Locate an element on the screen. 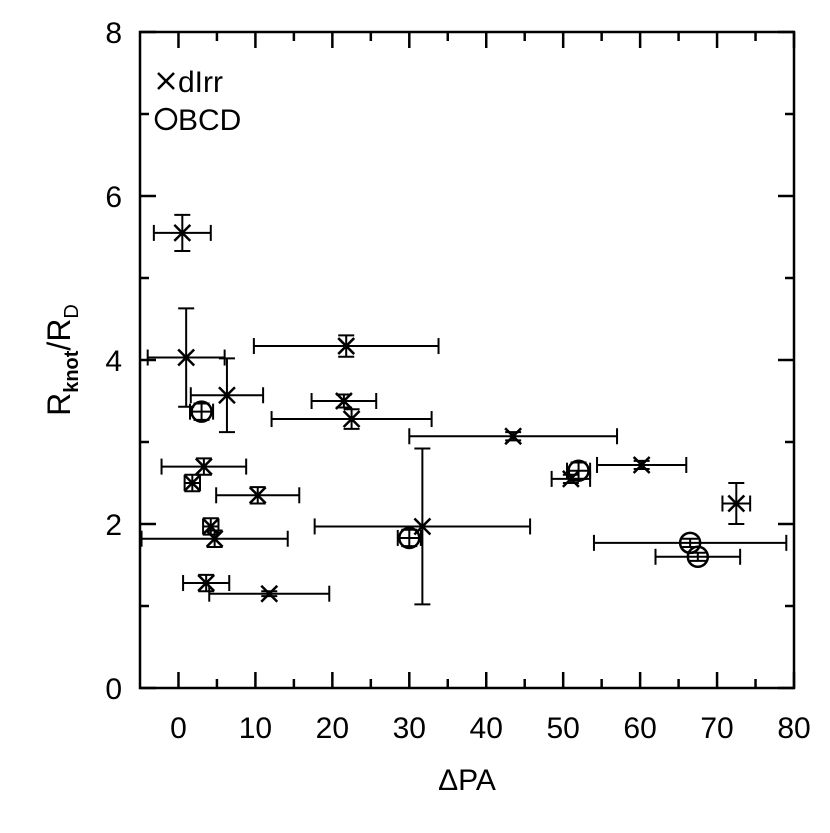  y-tick-label: 6 is located at coordinates (113, 197).